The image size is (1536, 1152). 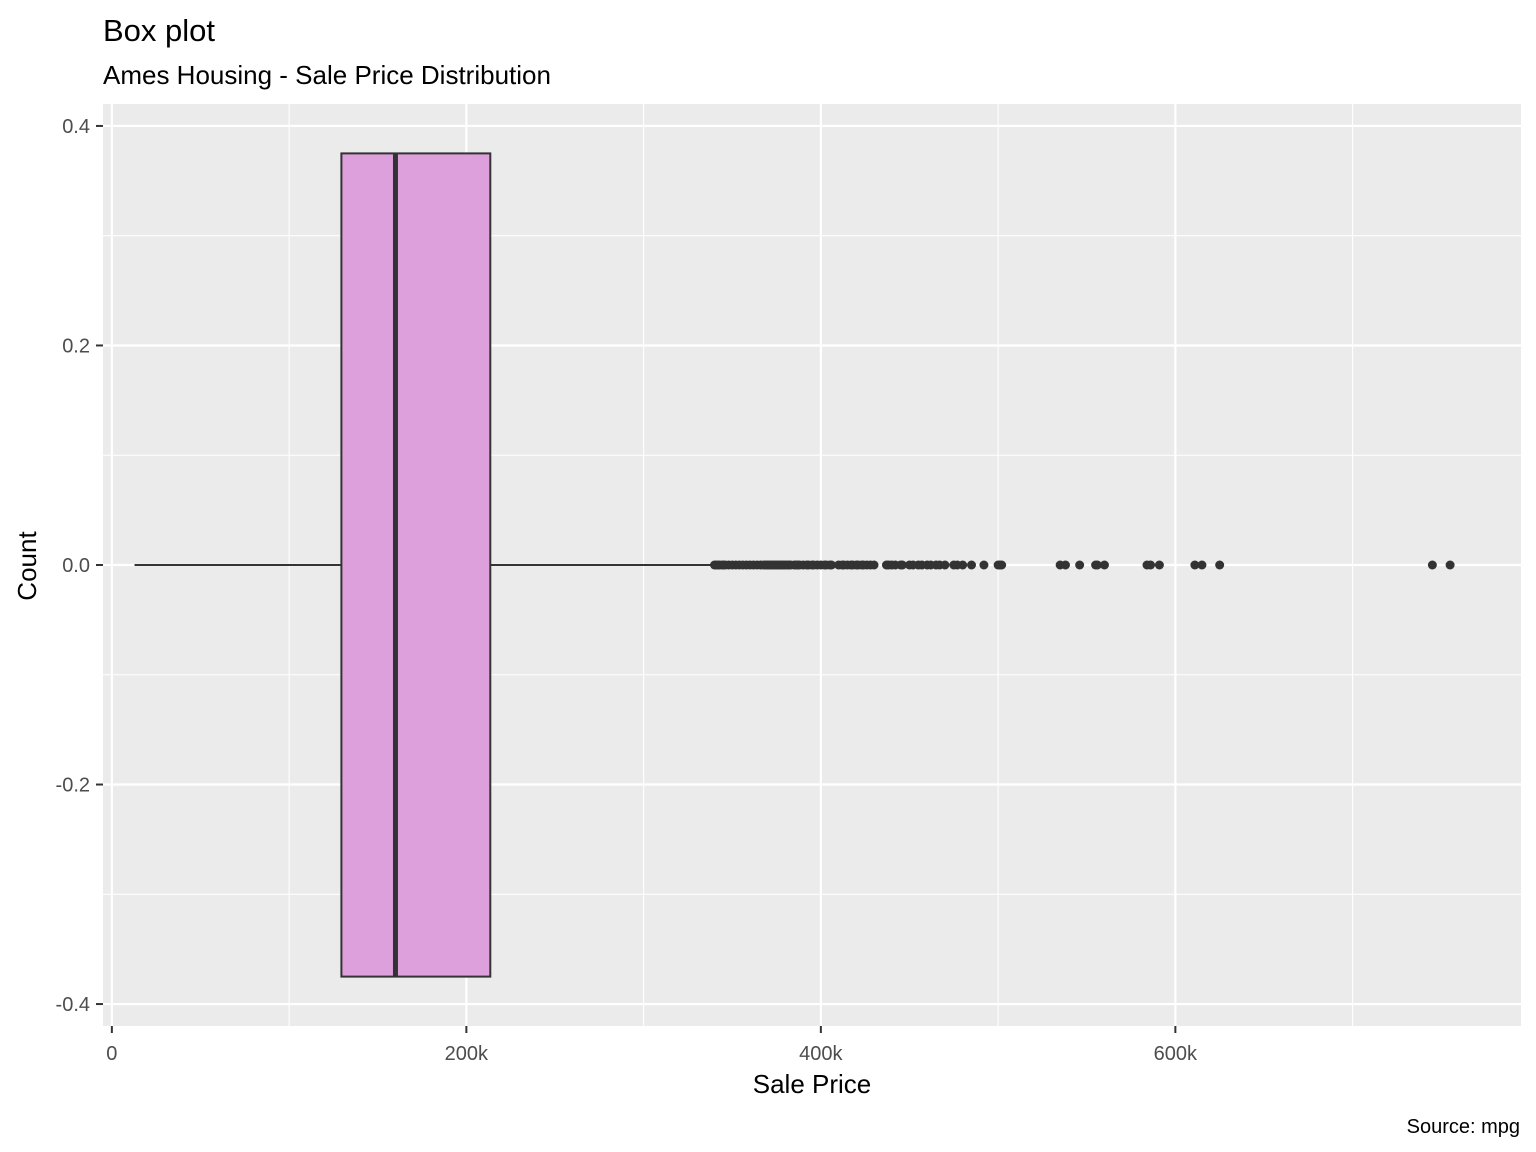 I want to click on y-axis-title: Count, so click(x=27, y=566).